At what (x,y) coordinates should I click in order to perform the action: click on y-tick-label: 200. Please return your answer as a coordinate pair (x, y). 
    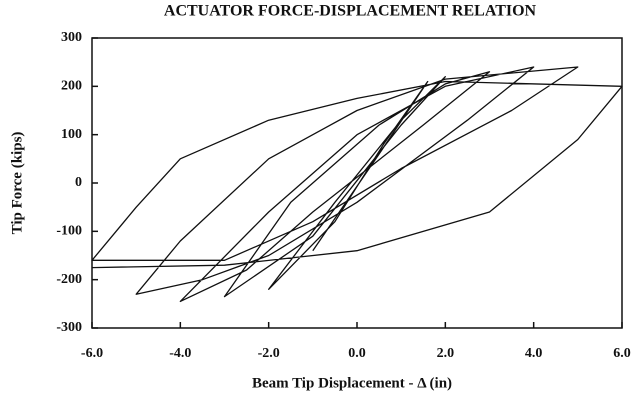
    Looking at the image, I should click on (71, 86).